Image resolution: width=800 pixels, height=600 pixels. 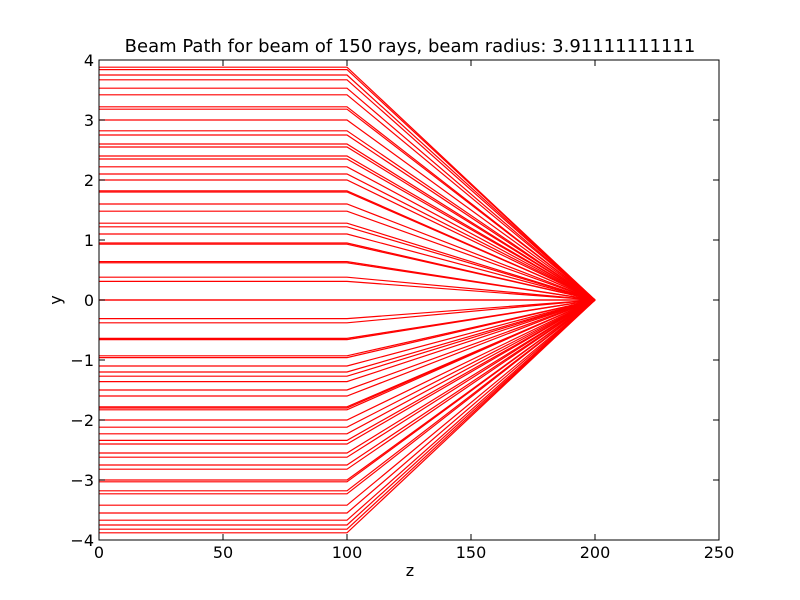 I want to click on x-tick-label: 250, so click(x=719, y=552).